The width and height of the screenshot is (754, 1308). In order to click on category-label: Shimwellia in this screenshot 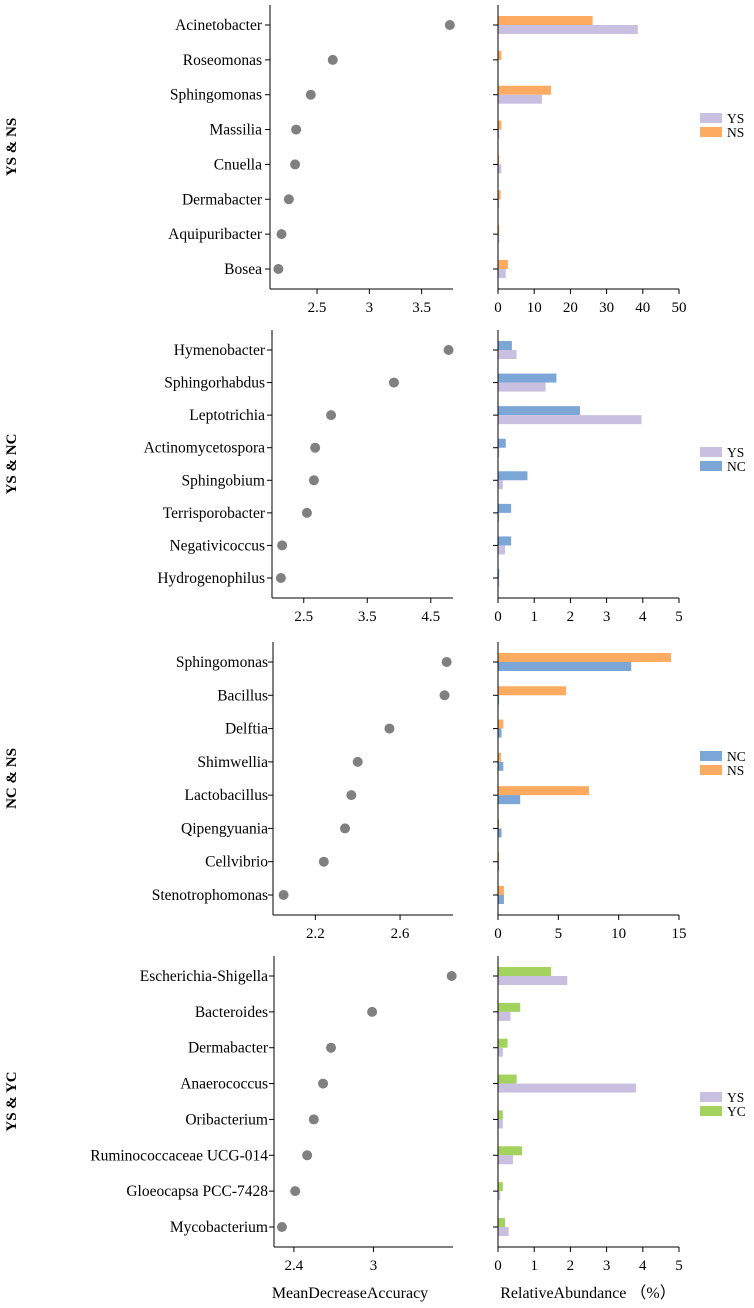, I will do `click(232, 762)`.